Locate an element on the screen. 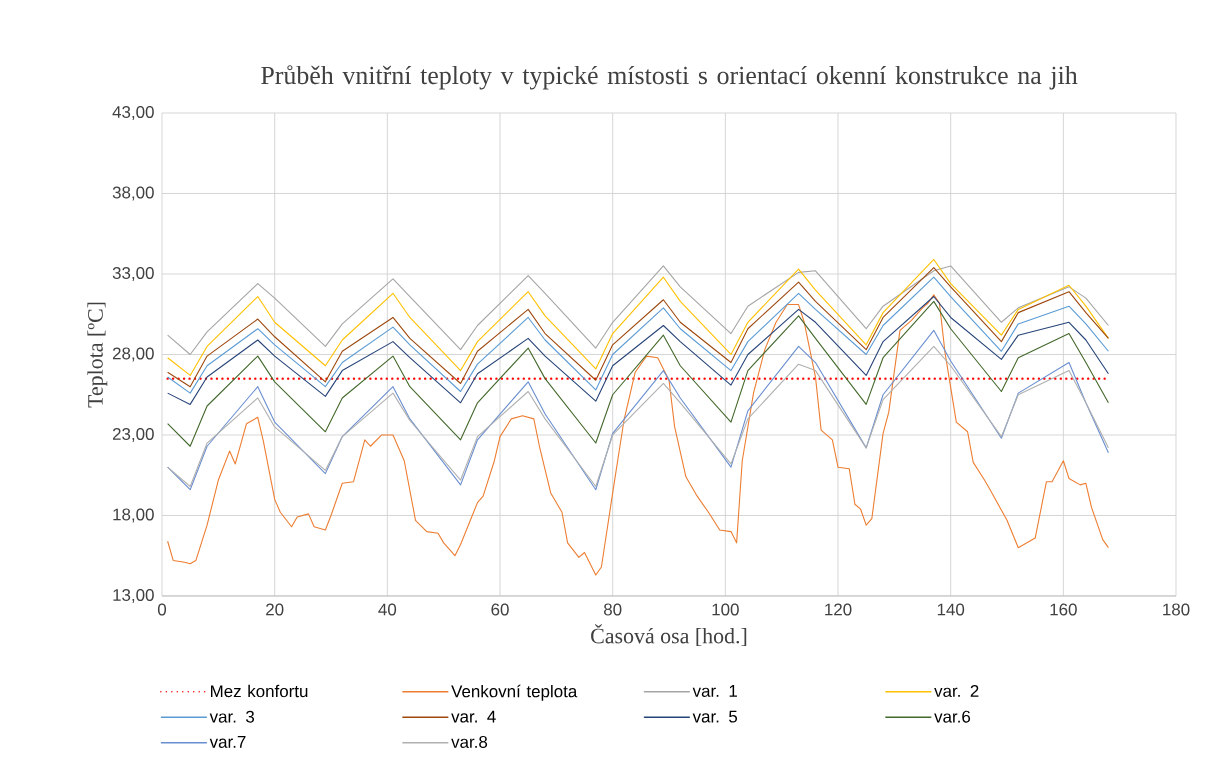  y-tick-label: 13,00 is located at coordinates (133, 595).